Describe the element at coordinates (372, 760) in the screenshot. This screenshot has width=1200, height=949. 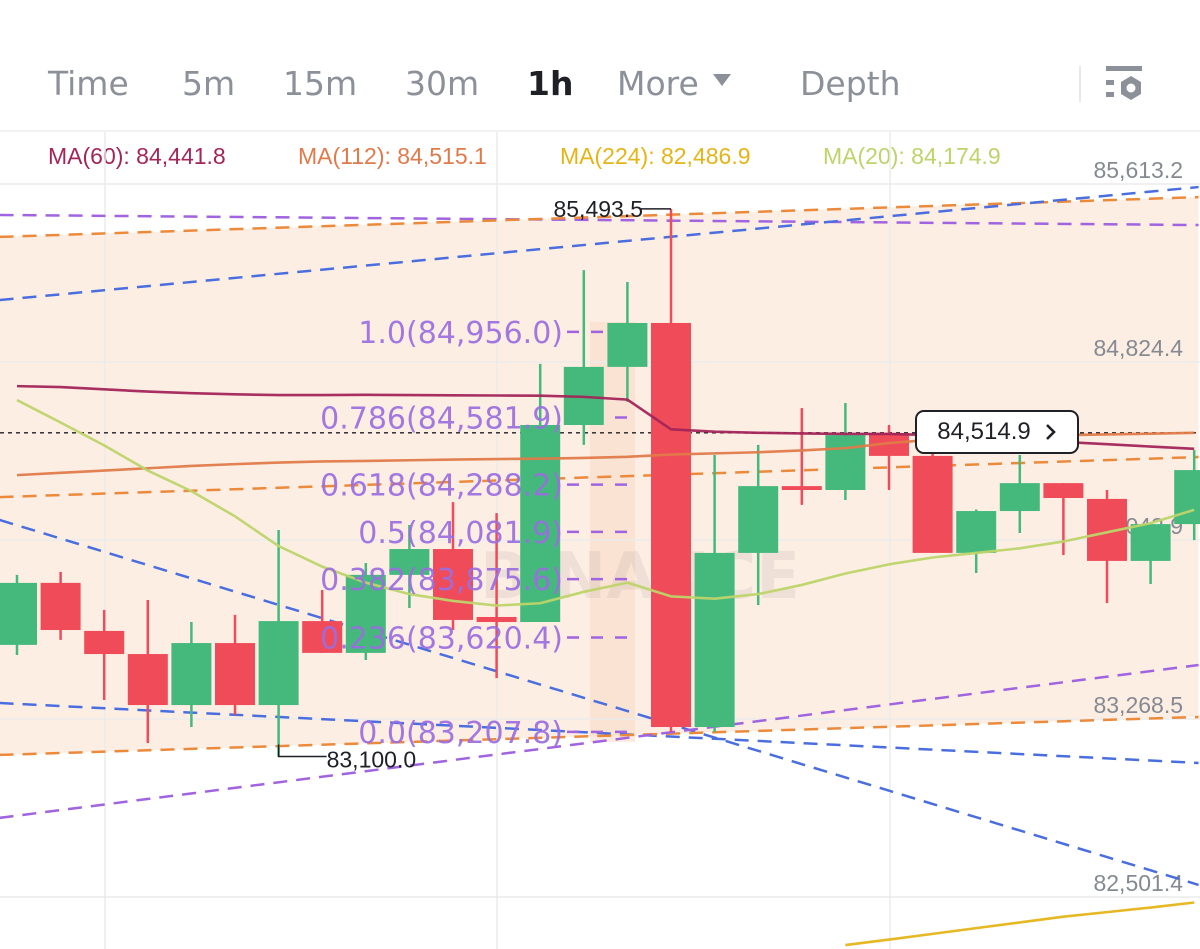
I see `low-marker-label: 83,100.0` at that location.